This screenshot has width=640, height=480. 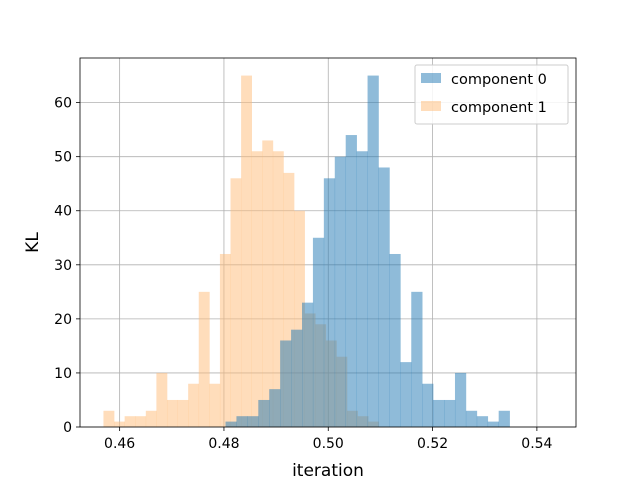 What do you see at coordinates (63, 320) in the screenshot?
I see `y-tick-label: 20` at bounding box center [63, 320].